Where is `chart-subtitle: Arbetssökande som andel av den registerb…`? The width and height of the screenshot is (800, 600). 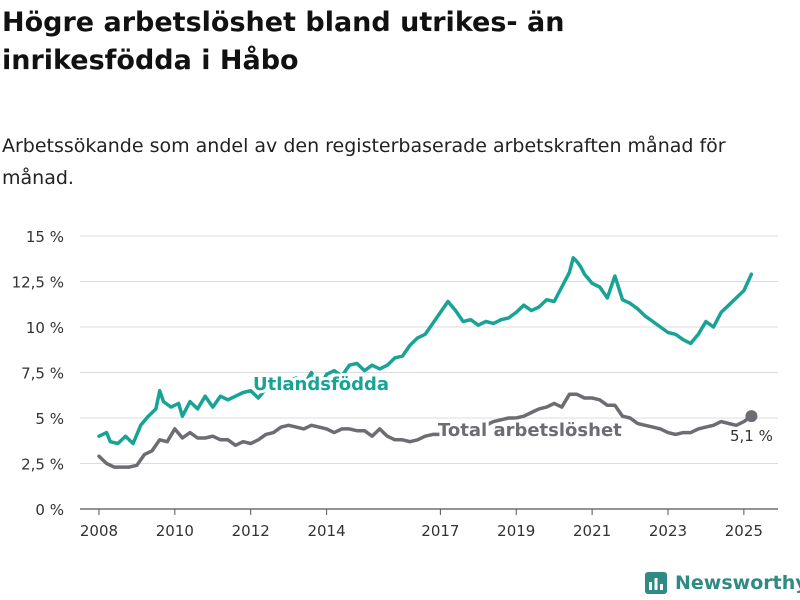 chart-subtitle: Arbetssökande som andel av den registerb… is located at coordinates (364, 162).